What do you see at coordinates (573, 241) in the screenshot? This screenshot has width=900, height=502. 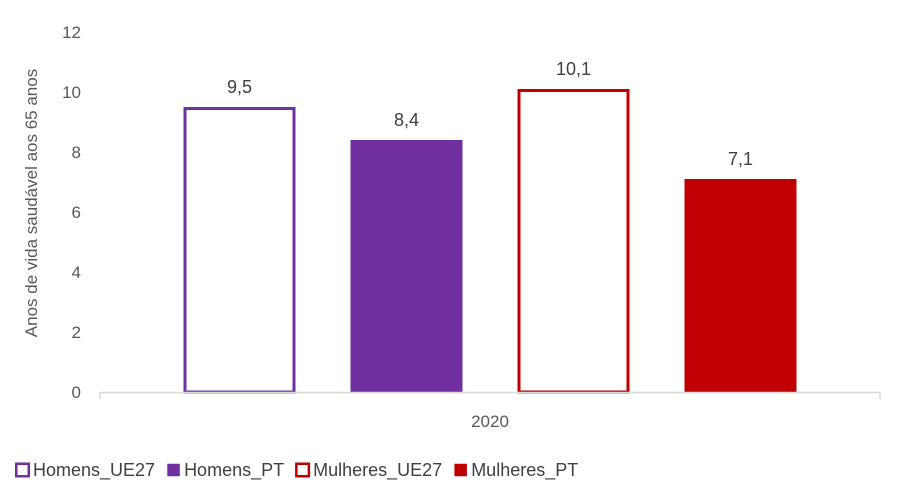 I see `bar-mulheres-ue27` at bounding box center [573, 241].